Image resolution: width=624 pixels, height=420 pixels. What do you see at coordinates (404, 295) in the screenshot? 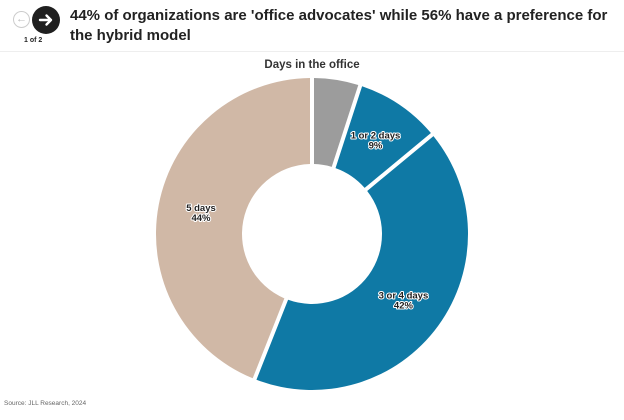
I see `slice-category-label: 3 or 4 days` at bounding box center [404, 295].